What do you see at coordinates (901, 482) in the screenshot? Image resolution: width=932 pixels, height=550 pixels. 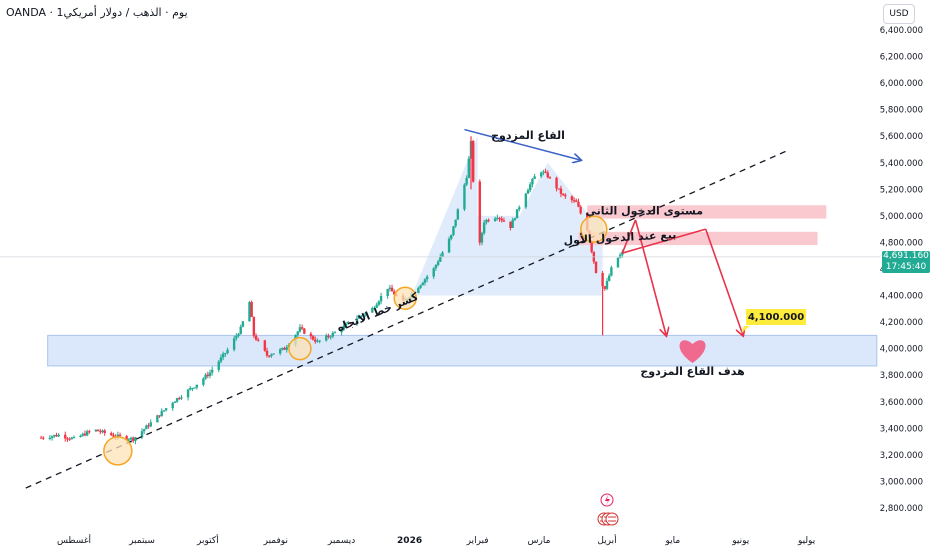 I see `y-tick-label: 3,000.000` at bounding box center [901, 482].